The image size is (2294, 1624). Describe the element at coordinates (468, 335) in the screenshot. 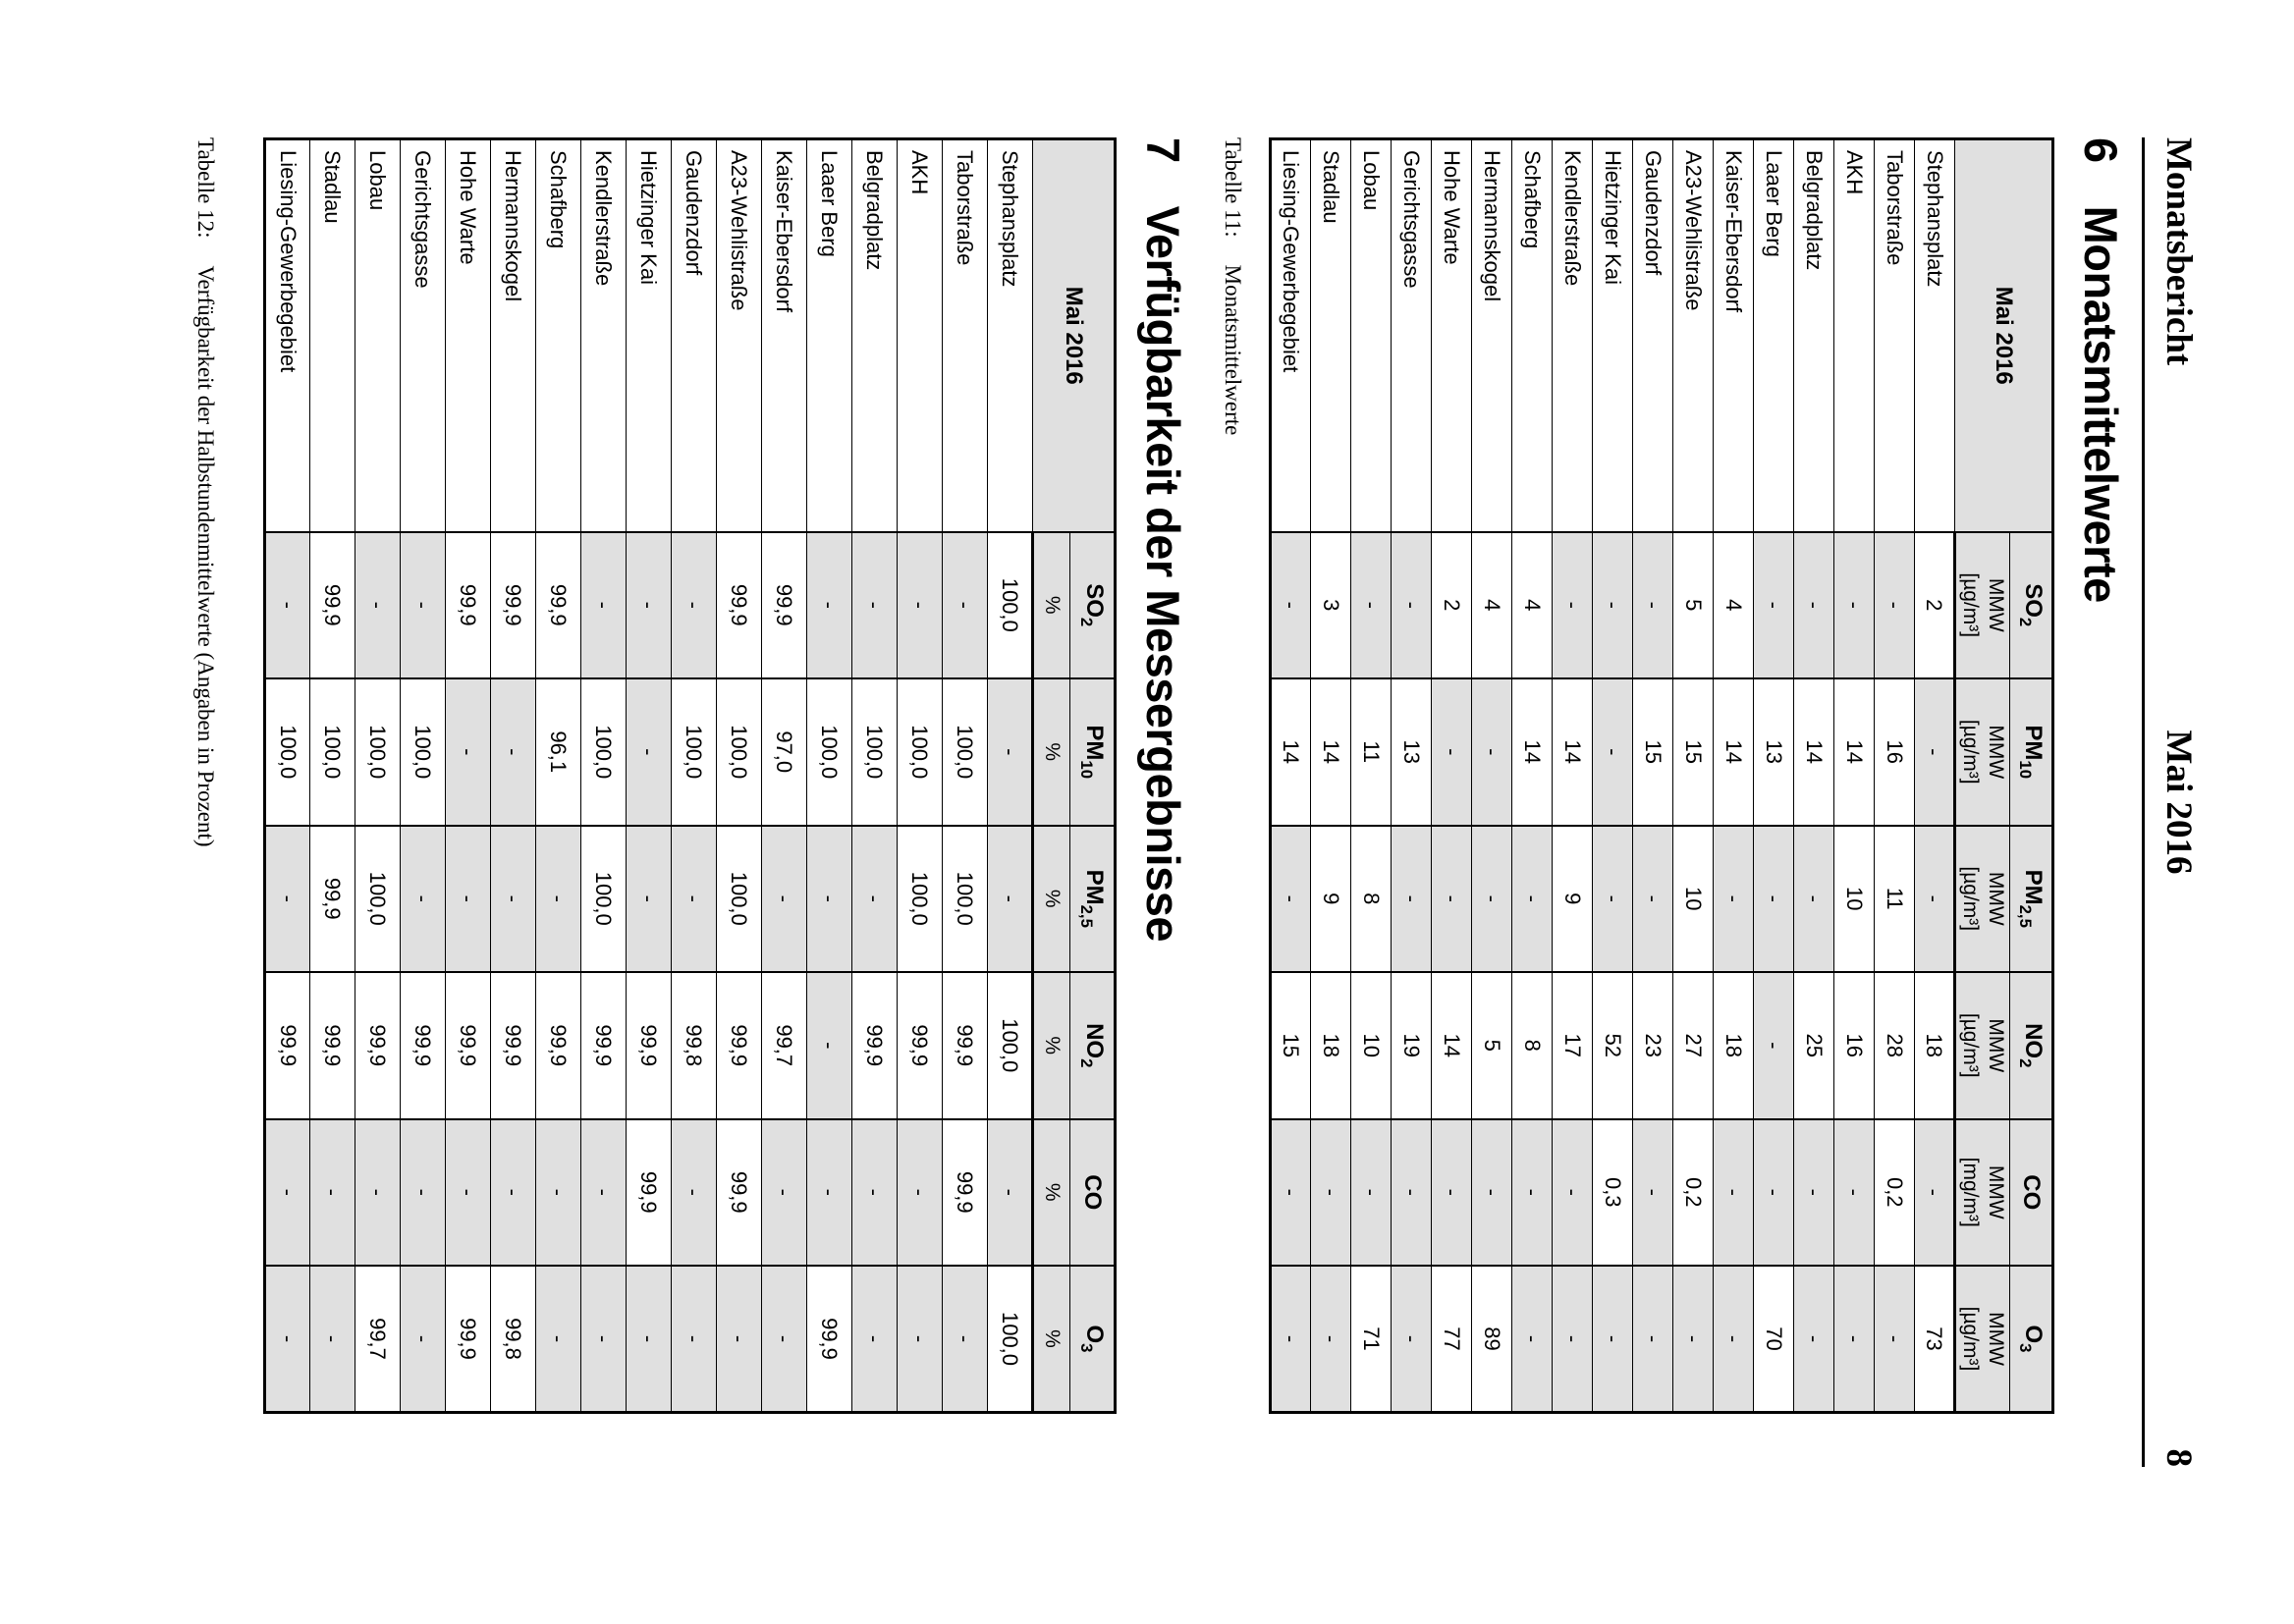

I see `station-cell: Hohe Warte` at that location.